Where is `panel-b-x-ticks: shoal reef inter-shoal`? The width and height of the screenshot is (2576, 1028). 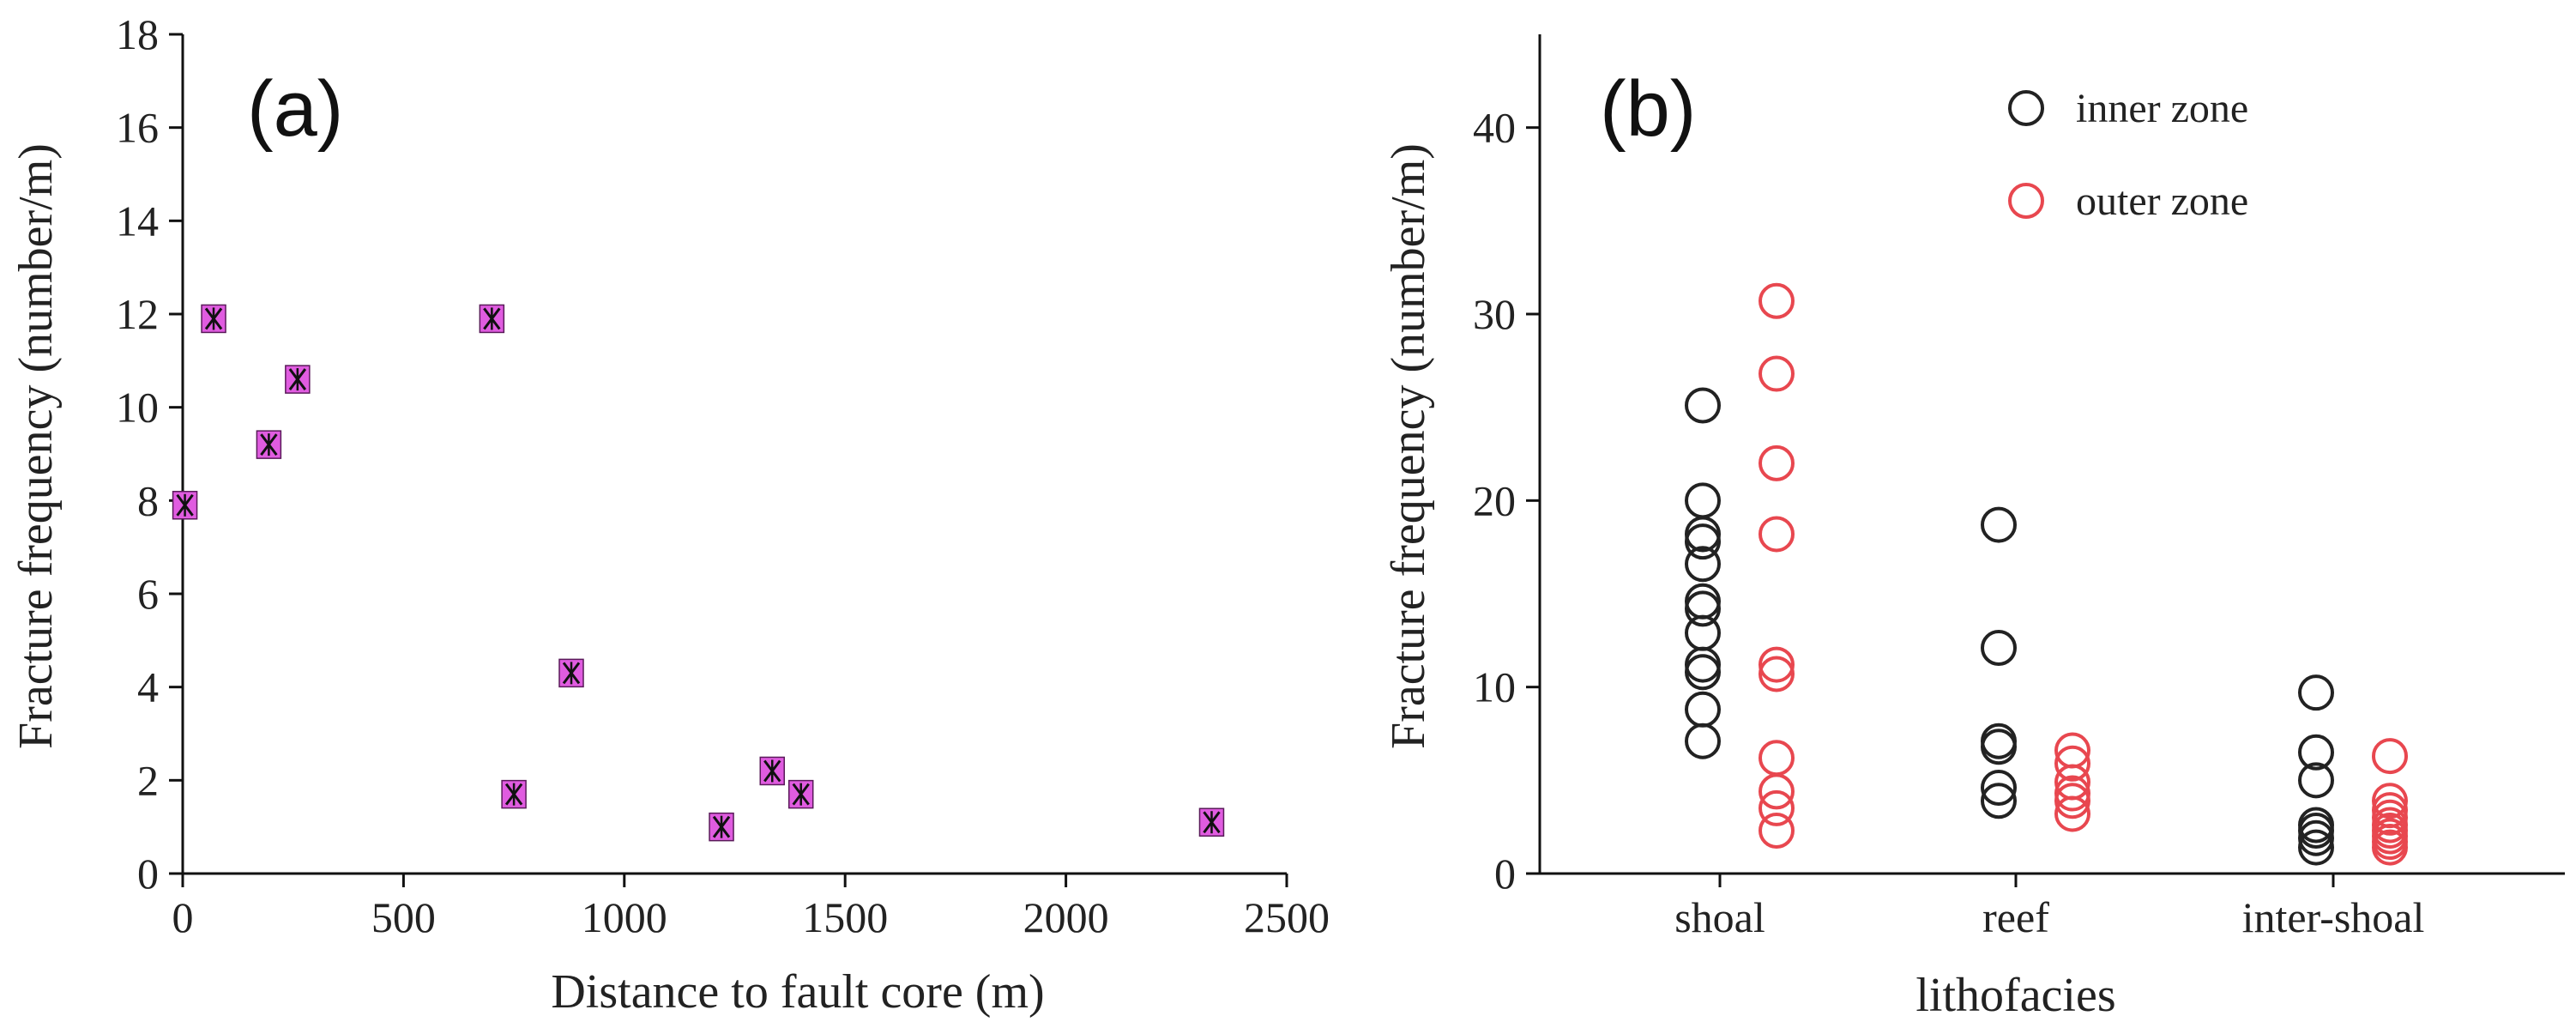 panel-b-x-ticks: shoal reef inter-shoal is located at coordinates (2049, 908).